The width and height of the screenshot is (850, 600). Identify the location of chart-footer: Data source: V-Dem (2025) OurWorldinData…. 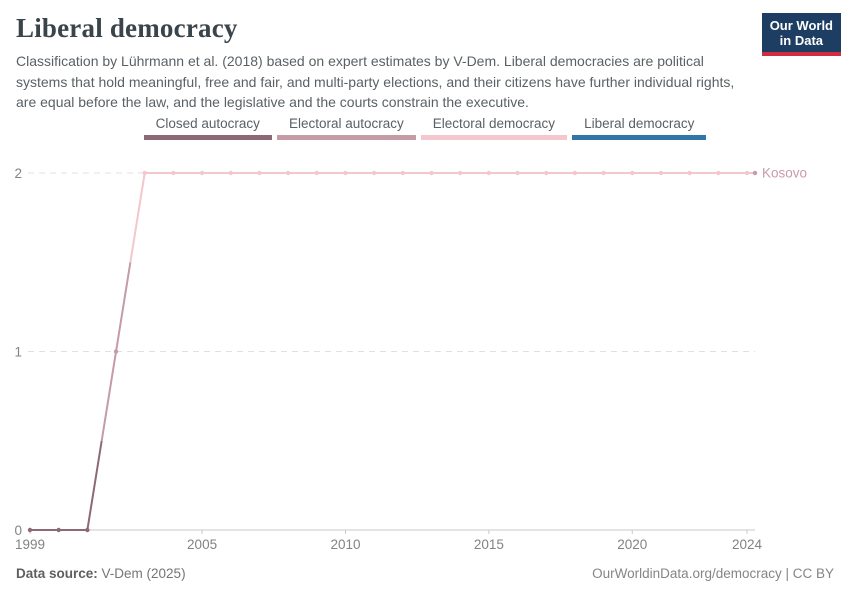
(425, 573).